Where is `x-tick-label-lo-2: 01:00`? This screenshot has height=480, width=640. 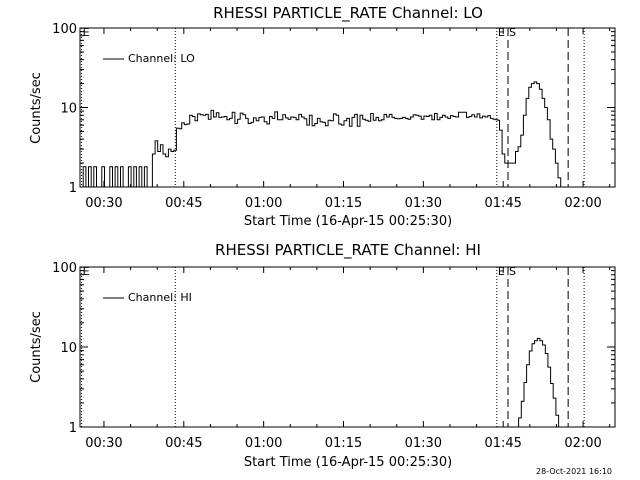
x-tick-label-lo-2: 01:00 is located at coordinates (263, 203).